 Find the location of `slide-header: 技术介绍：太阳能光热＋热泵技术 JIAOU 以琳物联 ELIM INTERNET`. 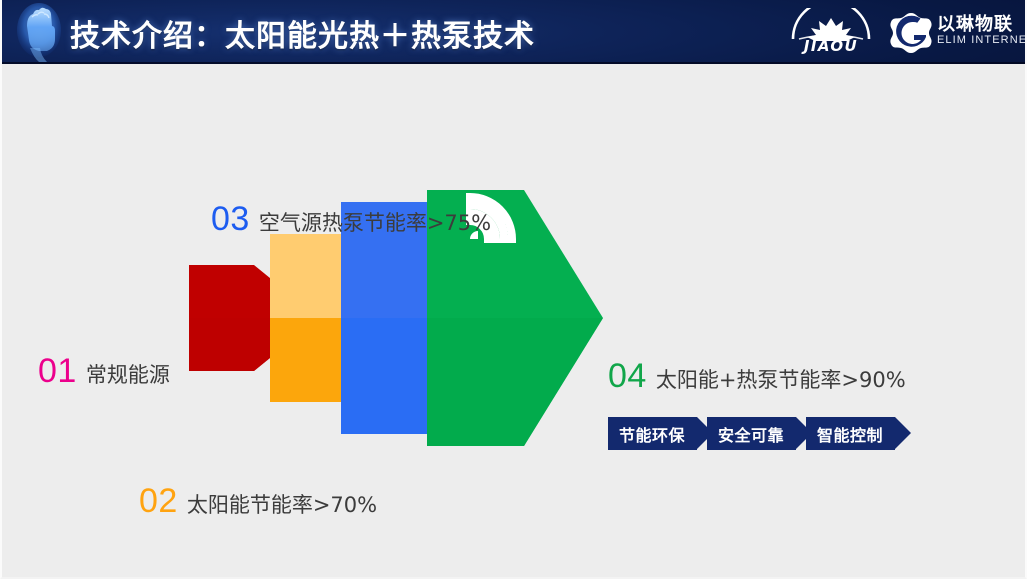

slide-header: 技术介绍：太阳能光热＋热泵技术 JIAOU 以琳物联 ELIM INTERNET is located at coordinates (513, 32).